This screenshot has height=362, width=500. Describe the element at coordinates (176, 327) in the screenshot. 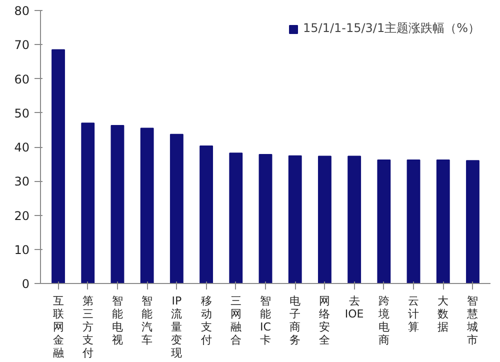

I see `x-tick-label: IP流量变现` at that location.